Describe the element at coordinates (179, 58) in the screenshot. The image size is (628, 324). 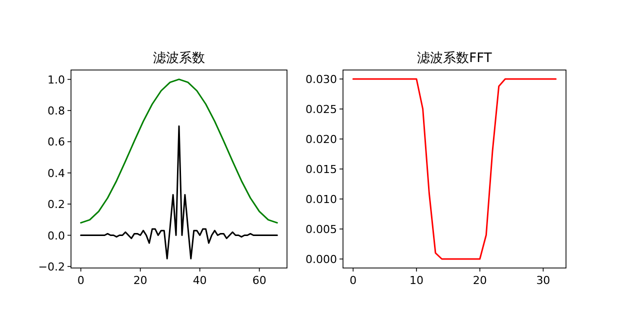
I see `chart-title: 滤波系数` at that location.